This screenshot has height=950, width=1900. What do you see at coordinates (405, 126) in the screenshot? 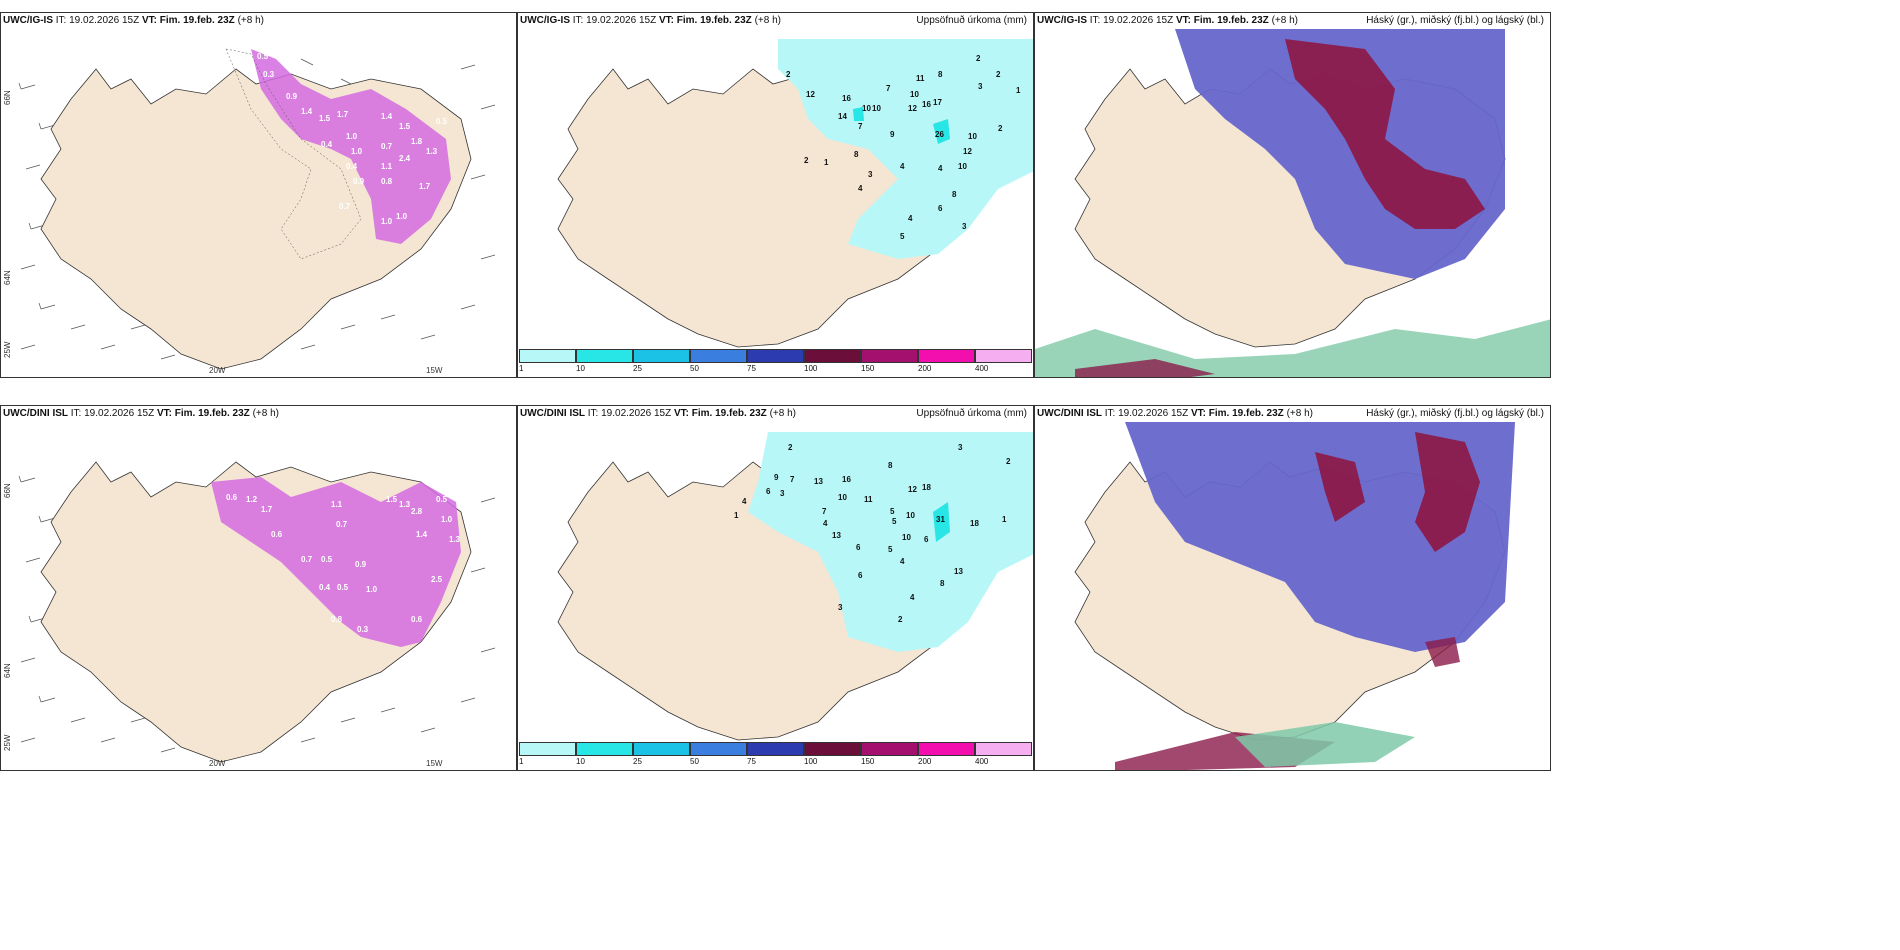
I see `value-label: 1.5` at bounding box center [405, 126].